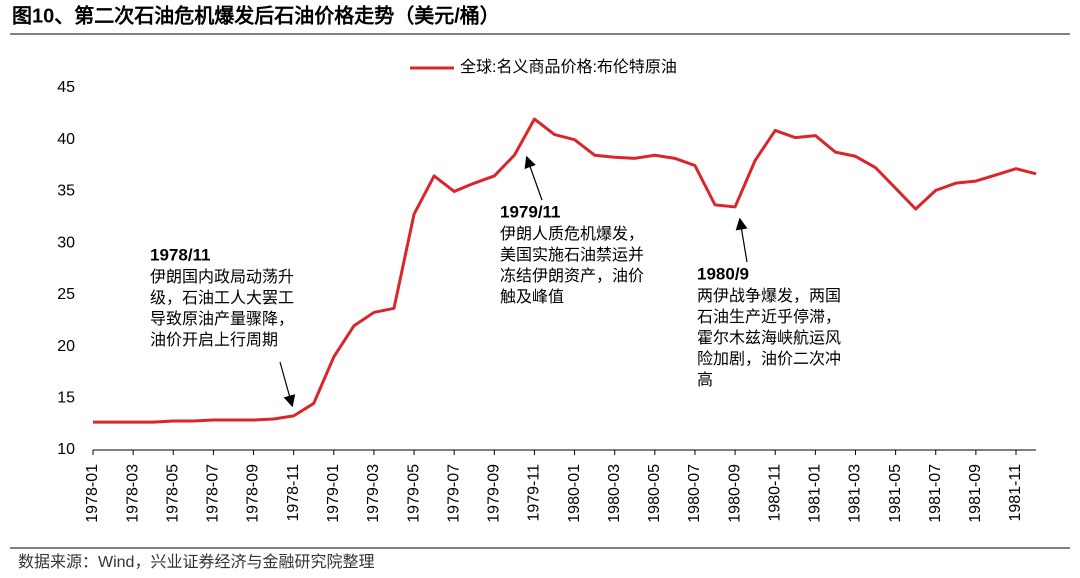 Image resolution: width=1080 pixels, height=578 pixels. What do you see at coordinates (66, 294) in the screenshot?
I see `y-tick-label: 25` at bounding box center [66, 294].